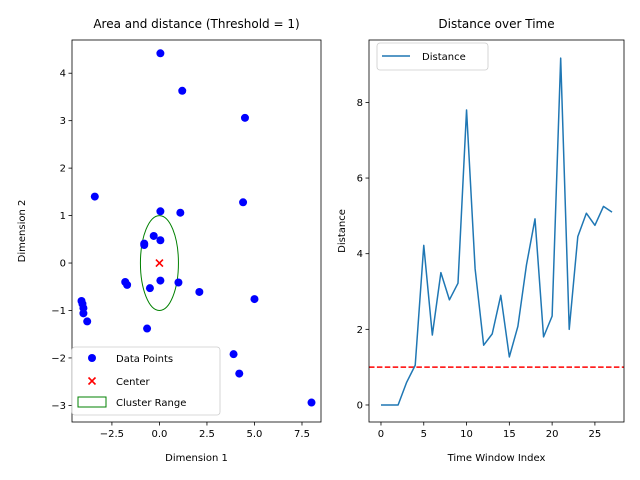 This screenshot has height=480, width=640. Describe the element at coordinates (595, 434) in the screenshot. I see `line-1-xtick-label: 25` at that location.